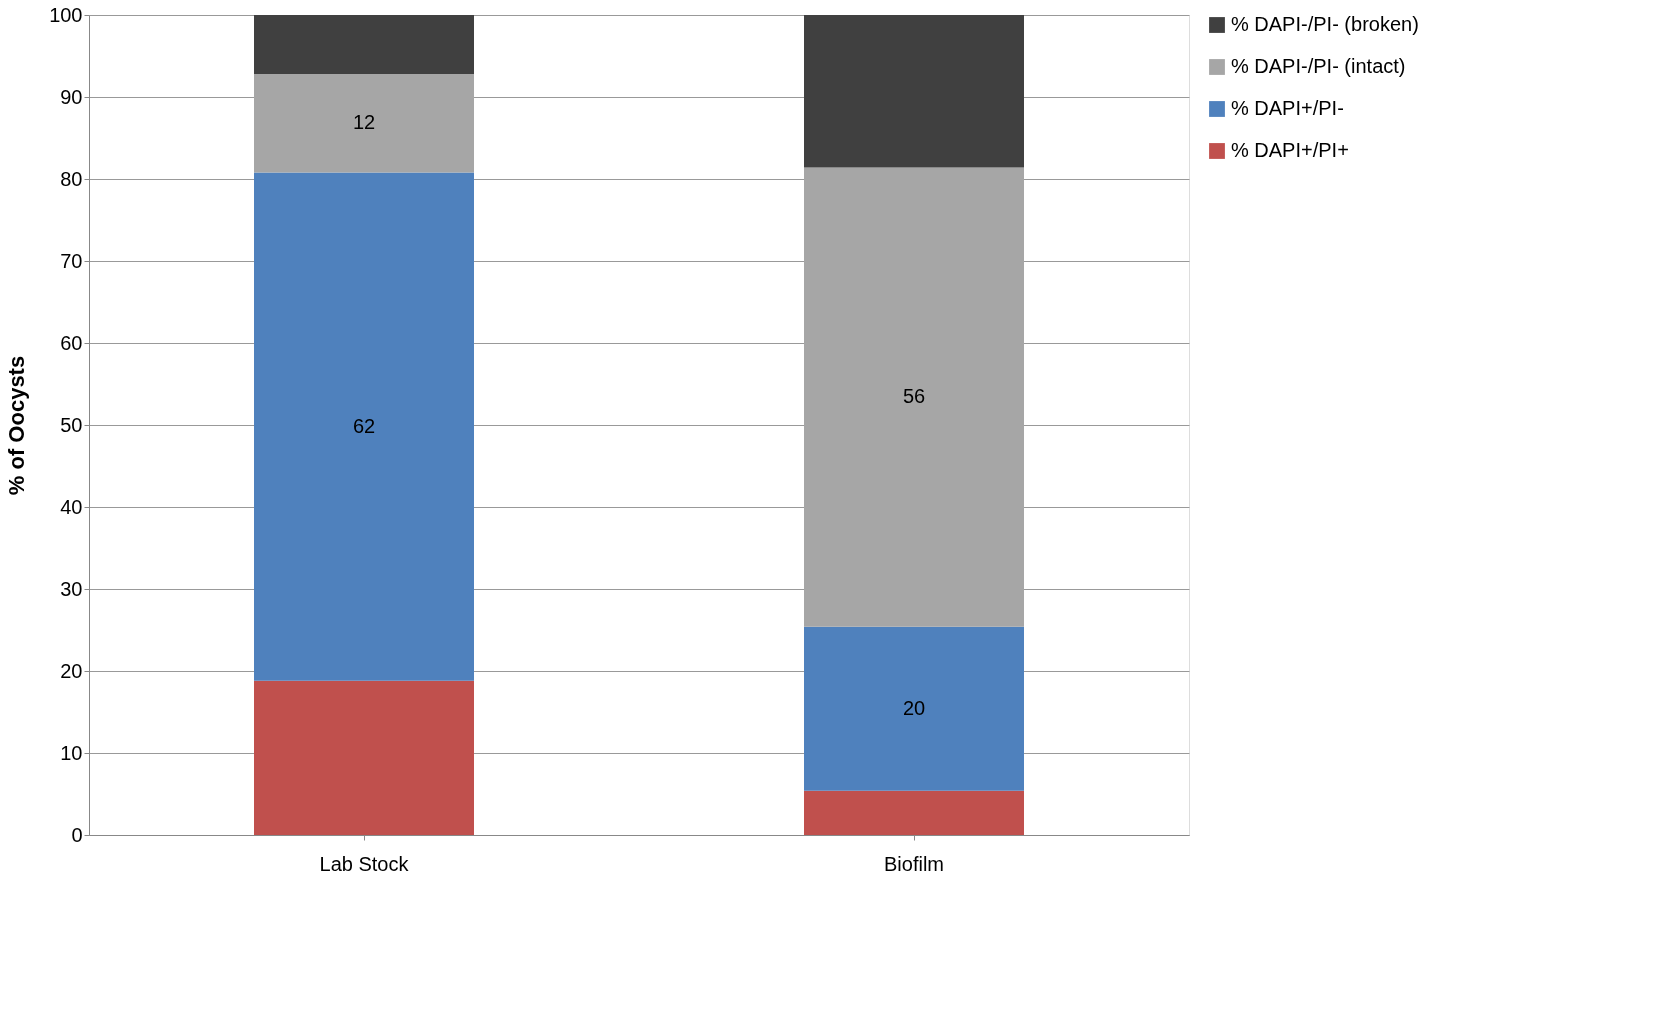  I want to click on legend-label: % DAPI-/PI- (broken), so click(1325, 24).